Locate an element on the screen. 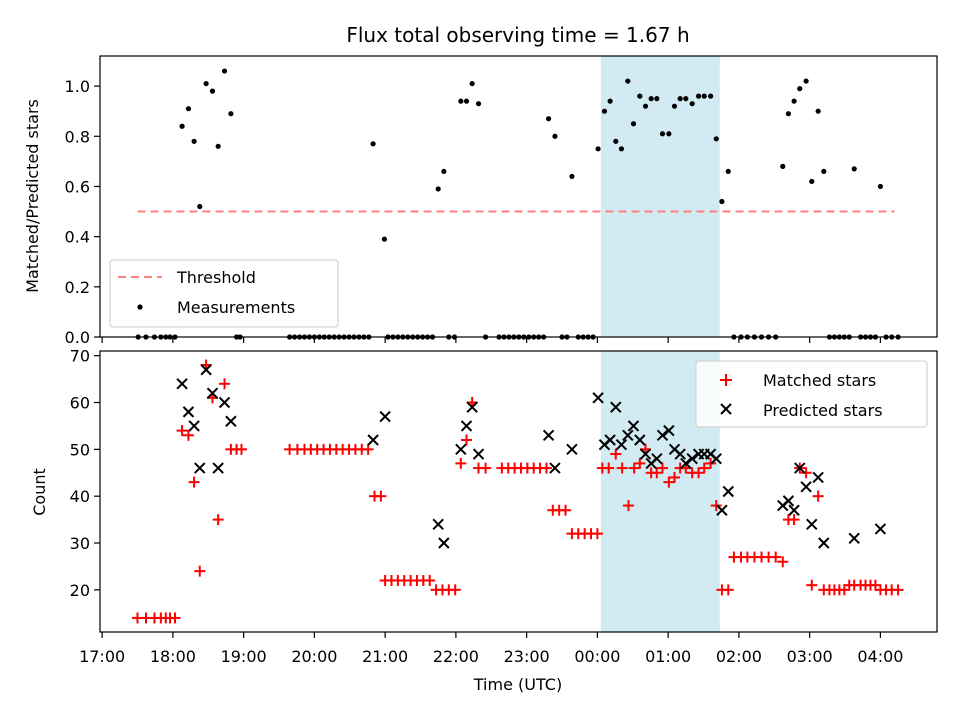  predicted-legend-label: Predicted stars is located at coordinates (823, 410).